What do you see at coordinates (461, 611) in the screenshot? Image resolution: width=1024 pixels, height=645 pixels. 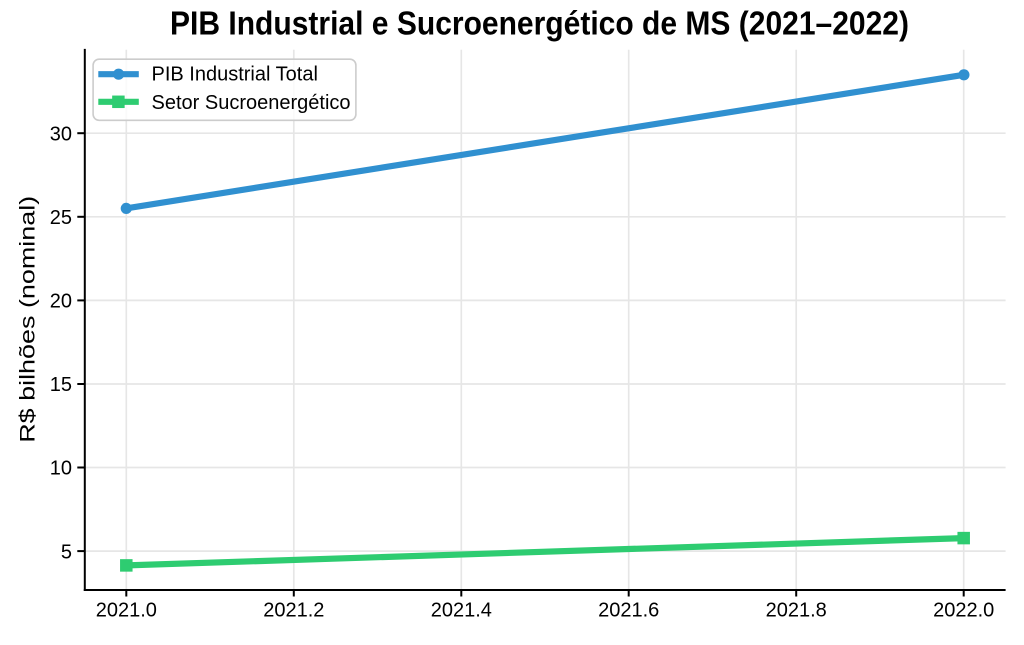 I see `svg-text: 2021.4` at bounding box center [461, 611].